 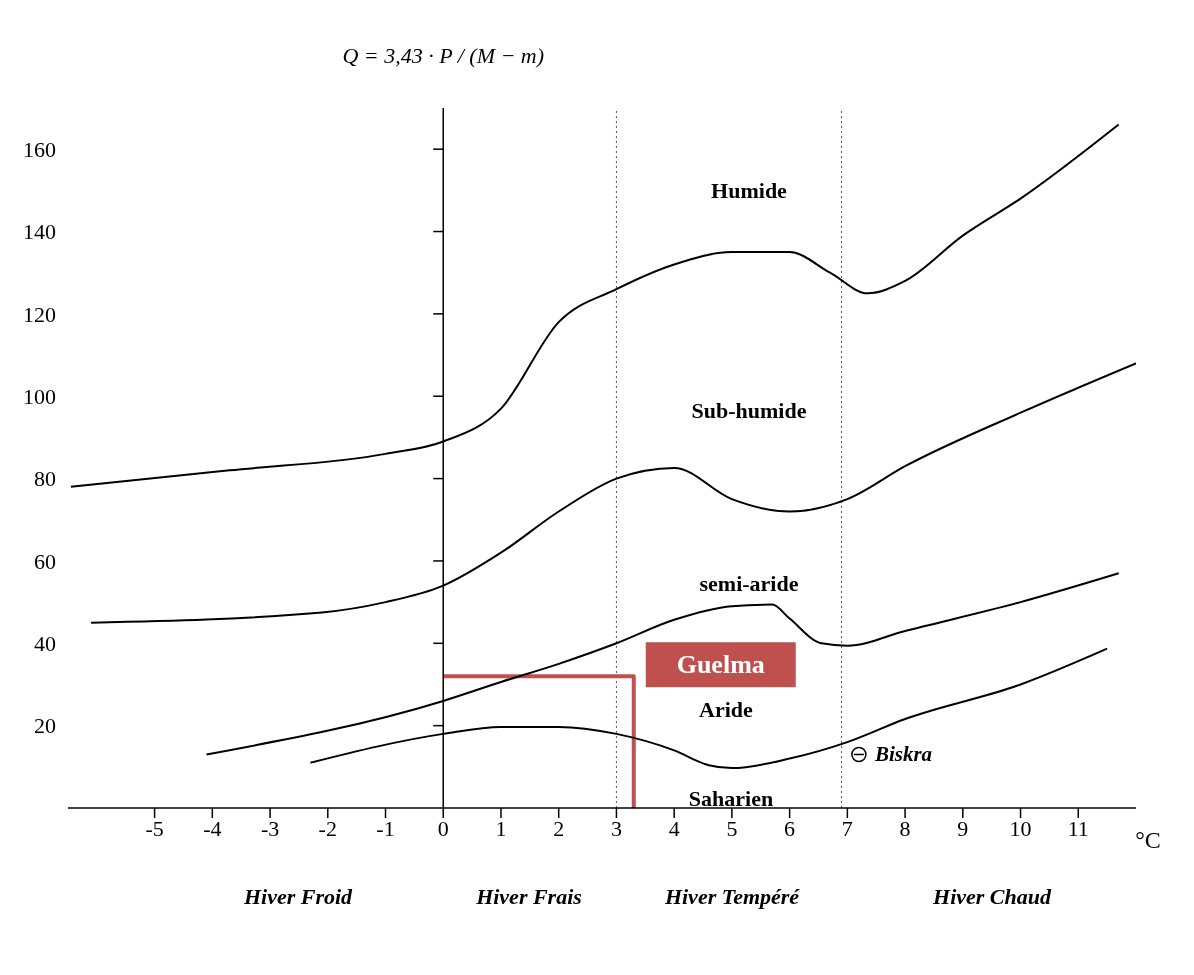 What do you see at coordinates (501, 828) in the screenshot?
I see `x-tick-label: 1` at bounding box center [501, 828].